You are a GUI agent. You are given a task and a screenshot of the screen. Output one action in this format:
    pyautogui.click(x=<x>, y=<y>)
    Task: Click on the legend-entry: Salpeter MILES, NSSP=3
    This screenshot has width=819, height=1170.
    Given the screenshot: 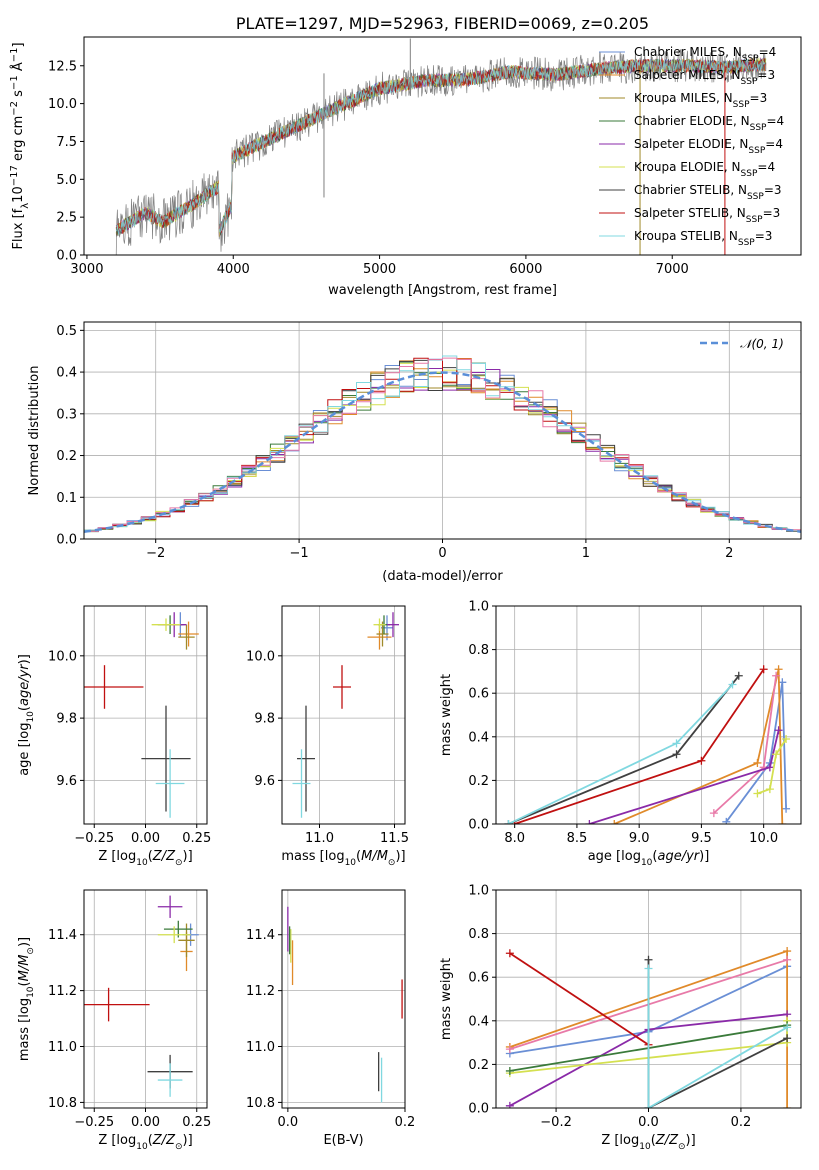 What is the action you would take?
    pyautogui.click(x=704, y=77)
    